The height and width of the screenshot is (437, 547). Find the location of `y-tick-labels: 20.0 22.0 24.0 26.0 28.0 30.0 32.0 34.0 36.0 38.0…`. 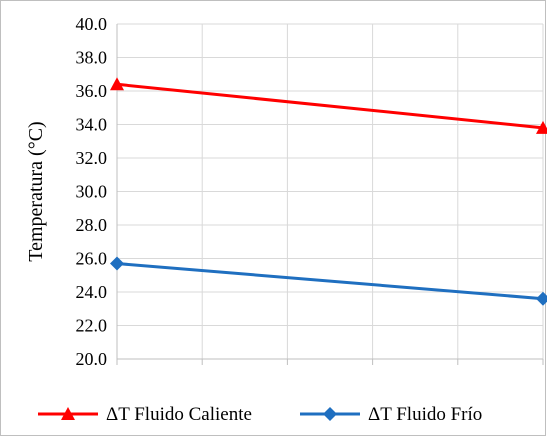

y-tick-labels: 20.0 22.0 24.0 26.0 28.0 30.0 32.0 34.0 36.0 38.0… is located at coordinates (92, 191).